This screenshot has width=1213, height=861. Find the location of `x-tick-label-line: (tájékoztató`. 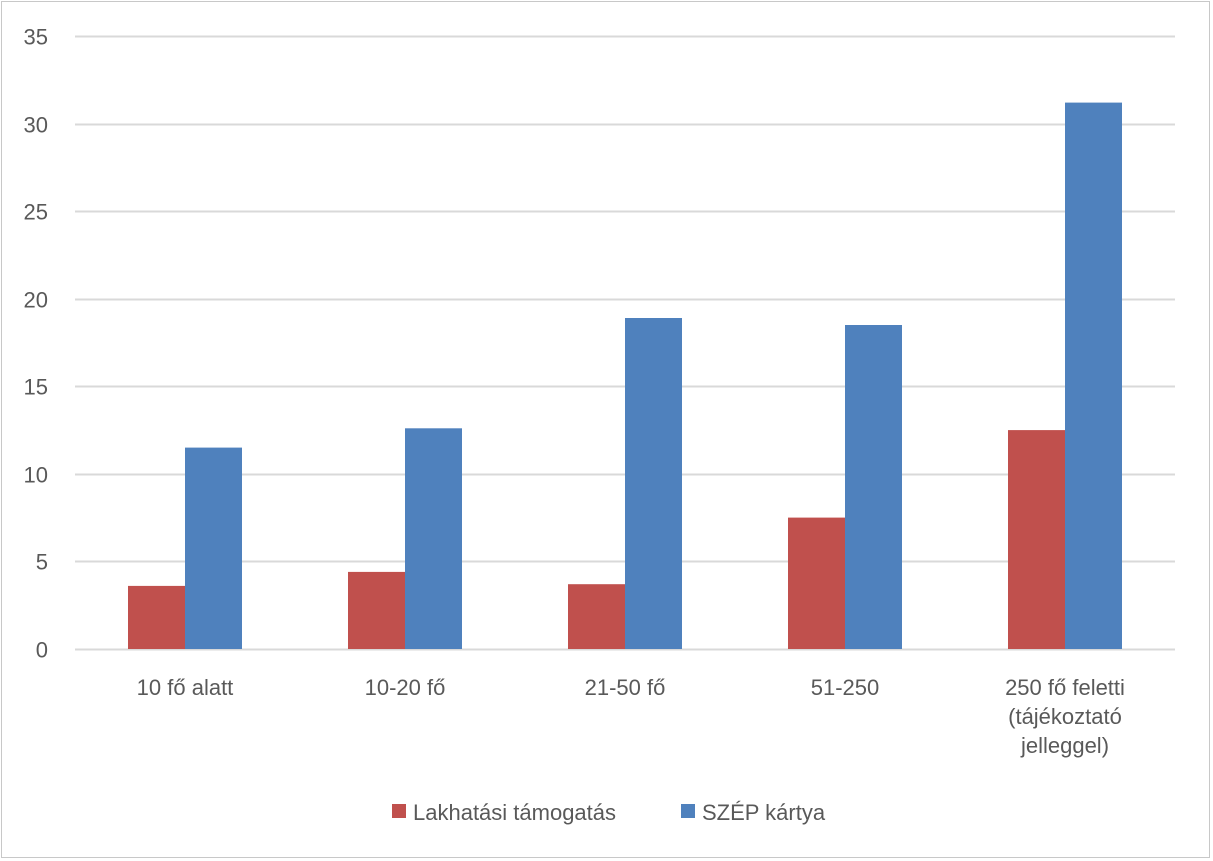

x-tick-label-line: (tájékoztató is located at coordinates (1065, 716).